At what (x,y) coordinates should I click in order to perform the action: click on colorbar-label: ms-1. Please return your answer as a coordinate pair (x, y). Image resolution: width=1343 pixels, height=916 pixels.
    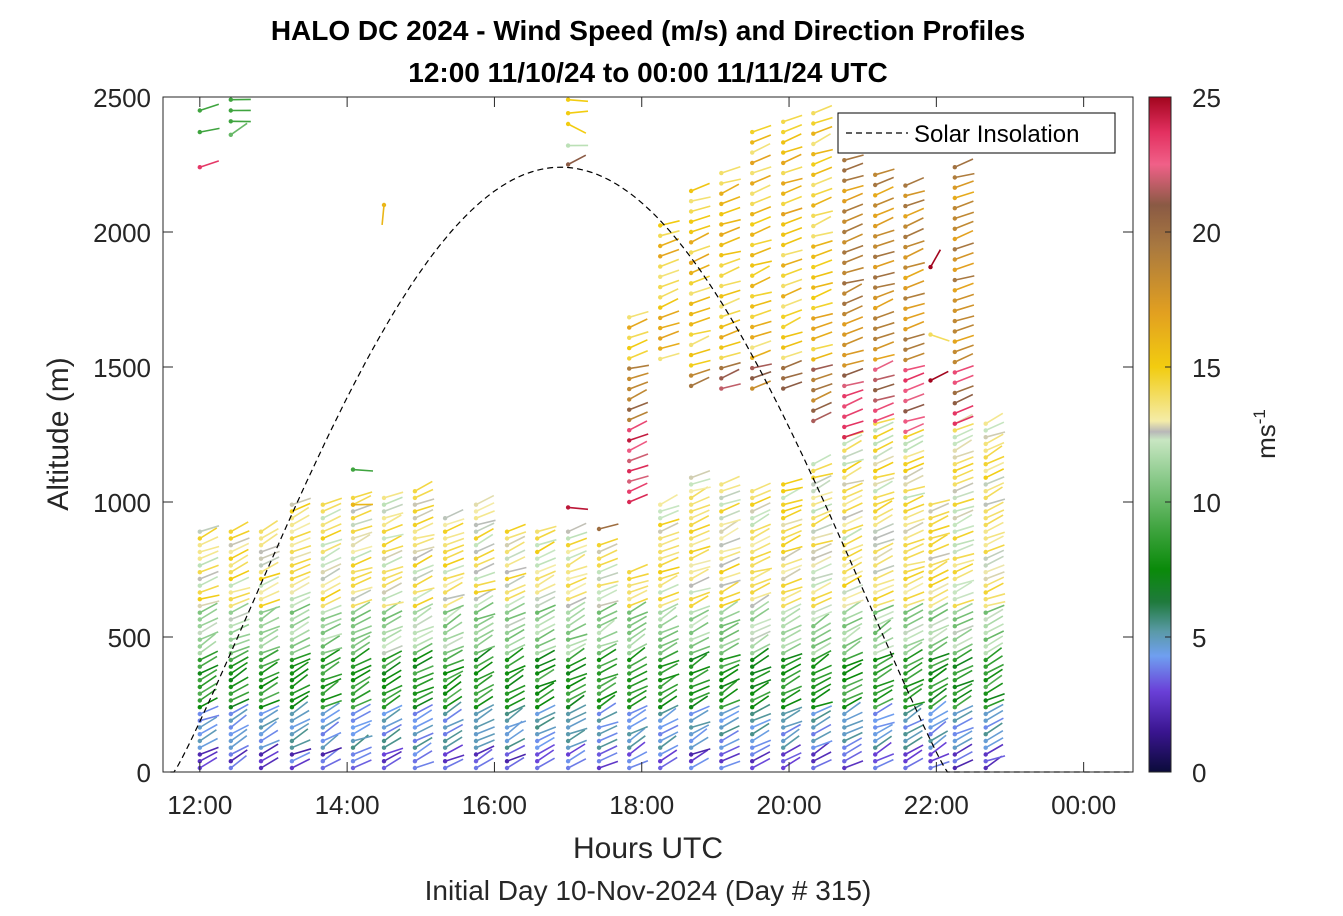
    Looking at the image, I should click on (1265, 434).